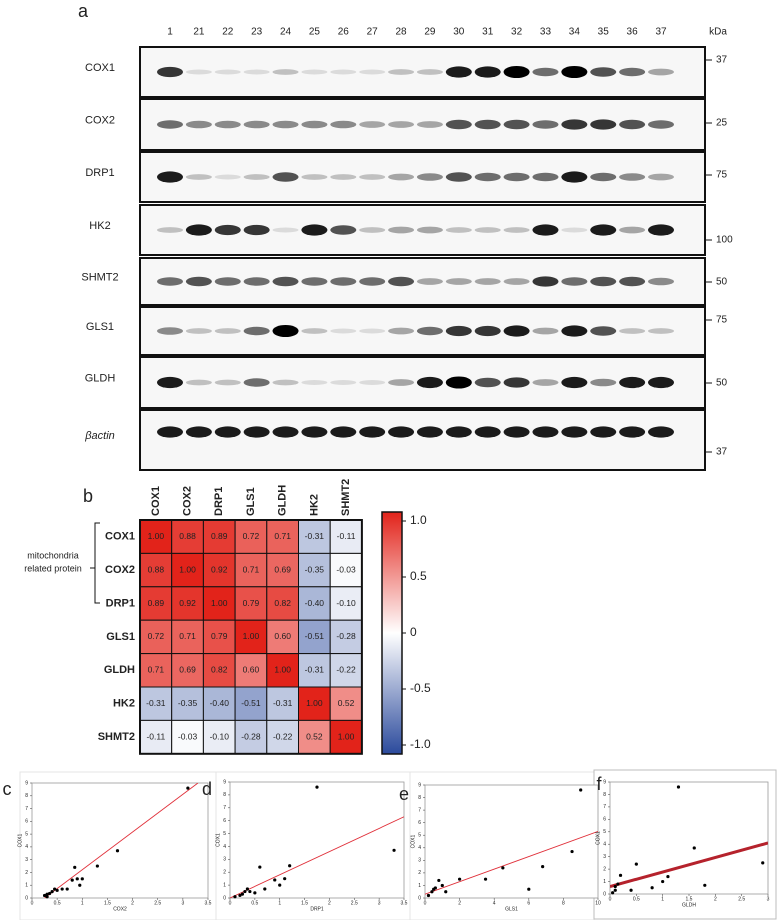 Image resolution: width=777 pixels, height=920 pixels. I want to click on lane-label: 1, so click(170, 32).